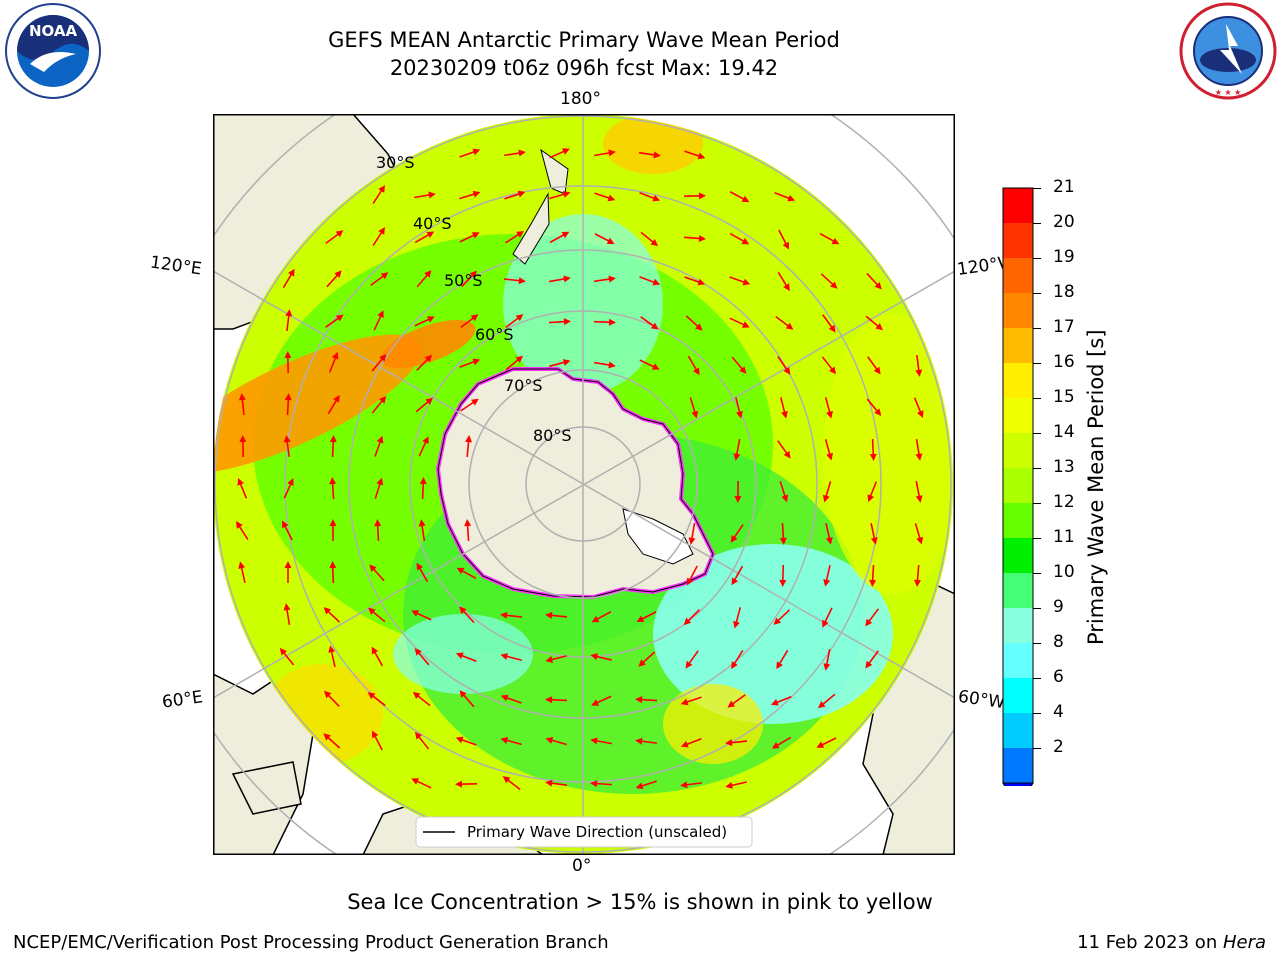 The image size is (1280, 960). Describe the element at coordinates (1064, 467) in the screenshot. I see `colorbar-tick-label: 13` at that location.